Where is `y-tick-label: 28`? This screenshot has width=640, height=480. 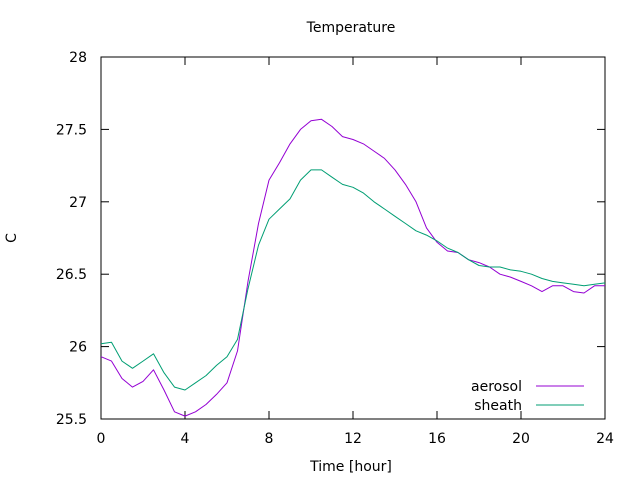
y-tick-label: 28 is located at coordinates (78, 58).